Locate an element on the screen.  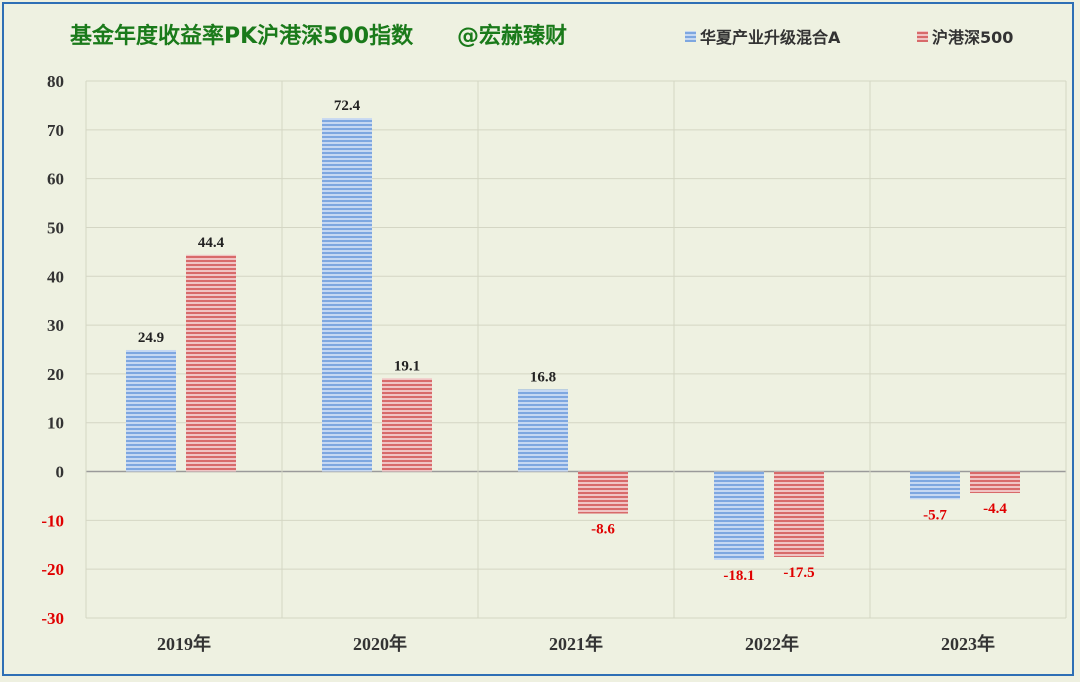
x-axis: 2019年 2020年 2021年 2022年 2023年 is located at coordinates (576, 643).